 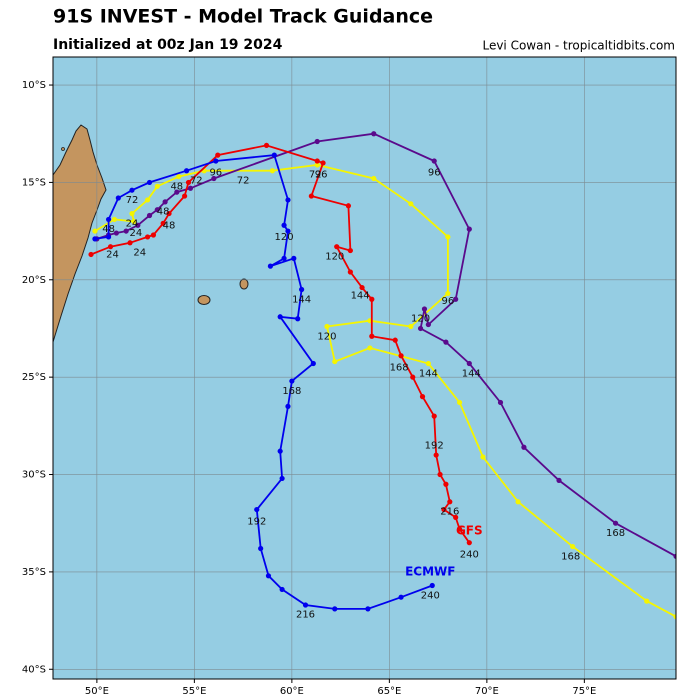 I want to click on chart-title: 91S INVEST - Model Track Guidance, so click(x=243, y=17).